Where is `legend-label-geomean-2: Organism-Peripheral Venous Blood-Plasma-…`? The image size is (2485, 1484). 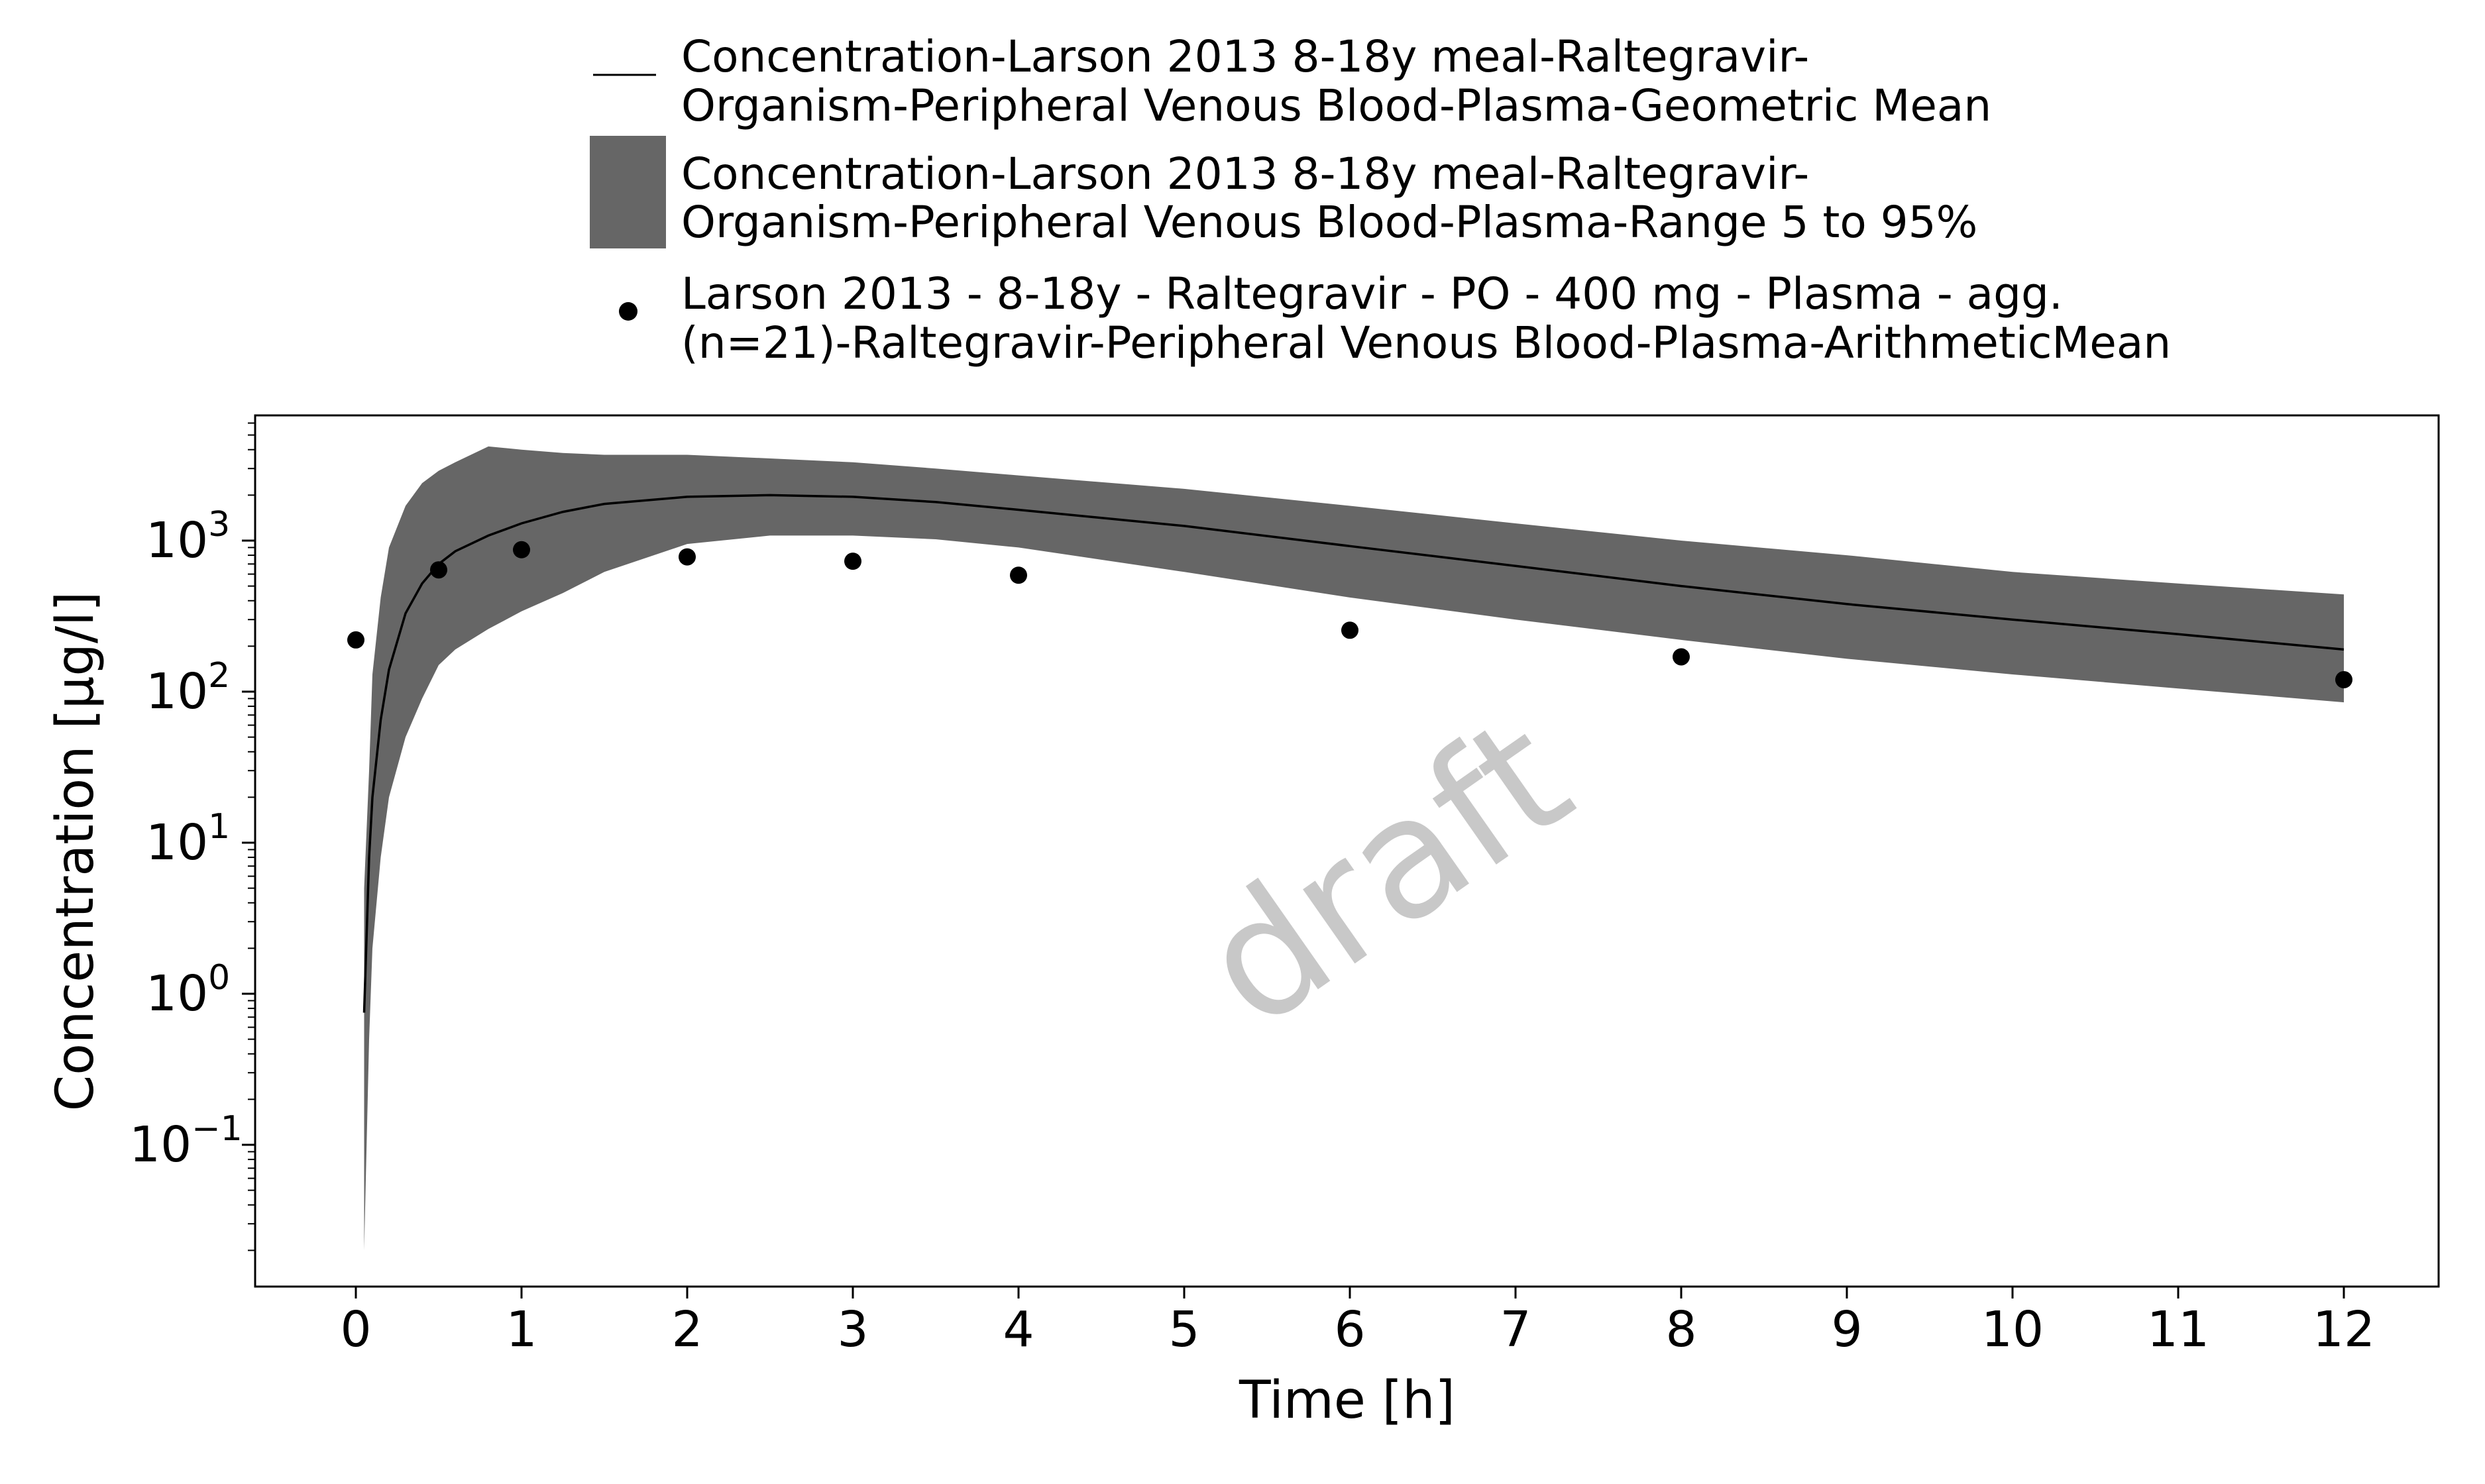
legend-label-geomean-2: Organism-Peripheral Venous Blood-Plasma-… is located at coordinates (1336, 105).